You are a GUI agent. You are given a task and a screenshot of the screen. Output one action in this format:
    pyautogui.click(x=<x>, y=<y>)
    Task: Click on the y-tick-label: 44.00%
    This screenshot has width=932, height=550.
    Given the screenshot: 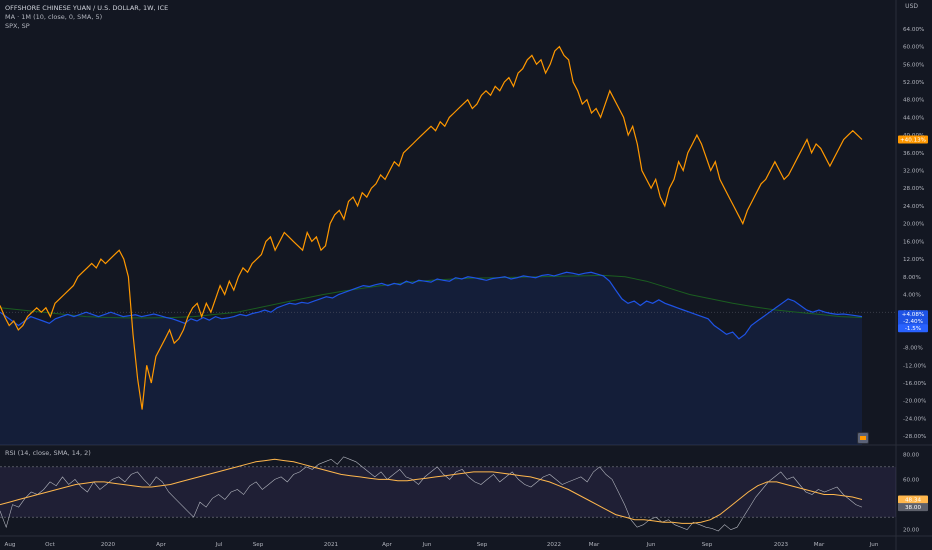 What is the action you would take?
    pyautogui.click(x=913, y=118)
    